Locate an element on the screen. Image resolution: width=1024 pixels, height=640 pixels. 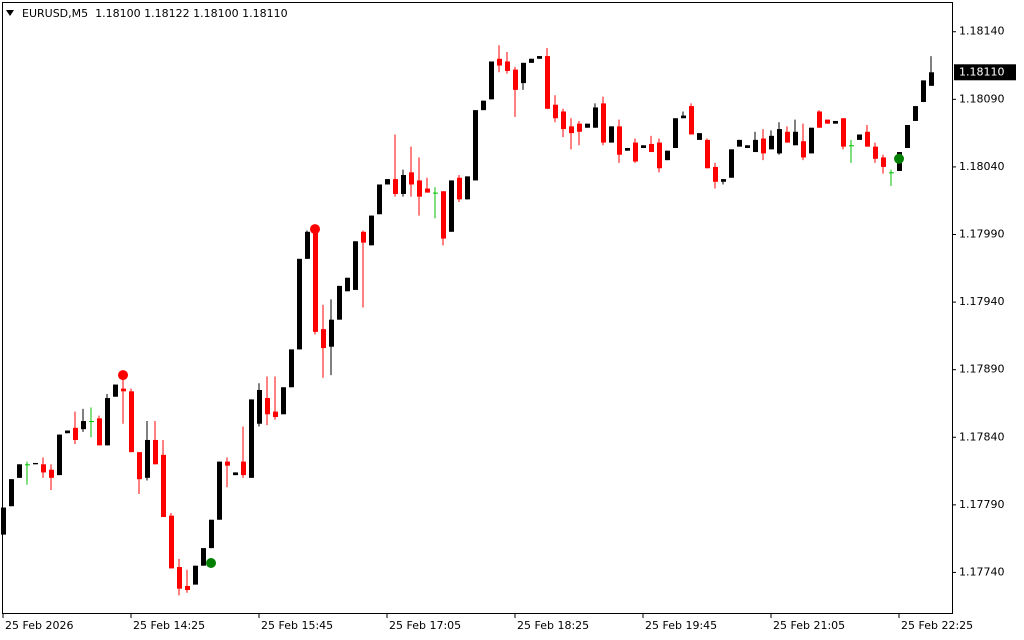
x-tick-label: 25 Feb 2026 is located at coordinates (39, 625).